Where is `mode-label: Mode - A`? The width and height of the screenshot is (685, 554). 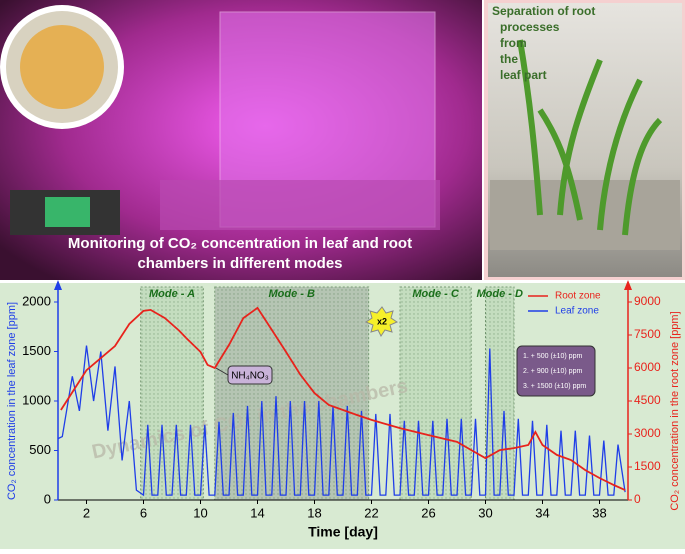 mode-label: Mode - A is located at coordinates (172, 294).